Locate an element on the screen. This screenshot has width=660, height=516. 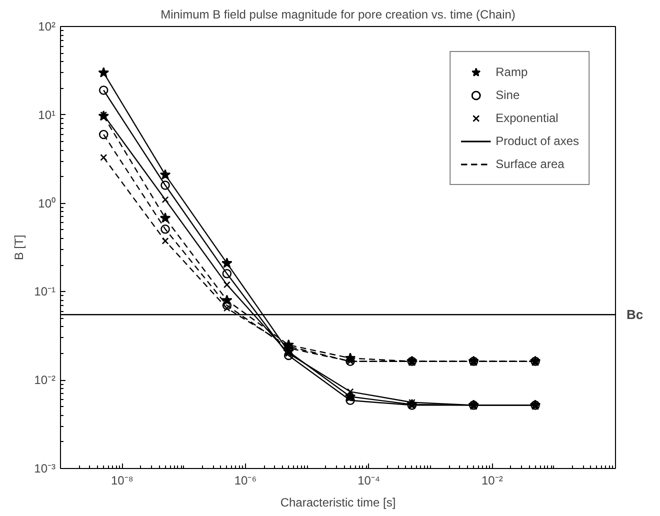
y-tick-label: 10² is located at coordinates (47, 27).